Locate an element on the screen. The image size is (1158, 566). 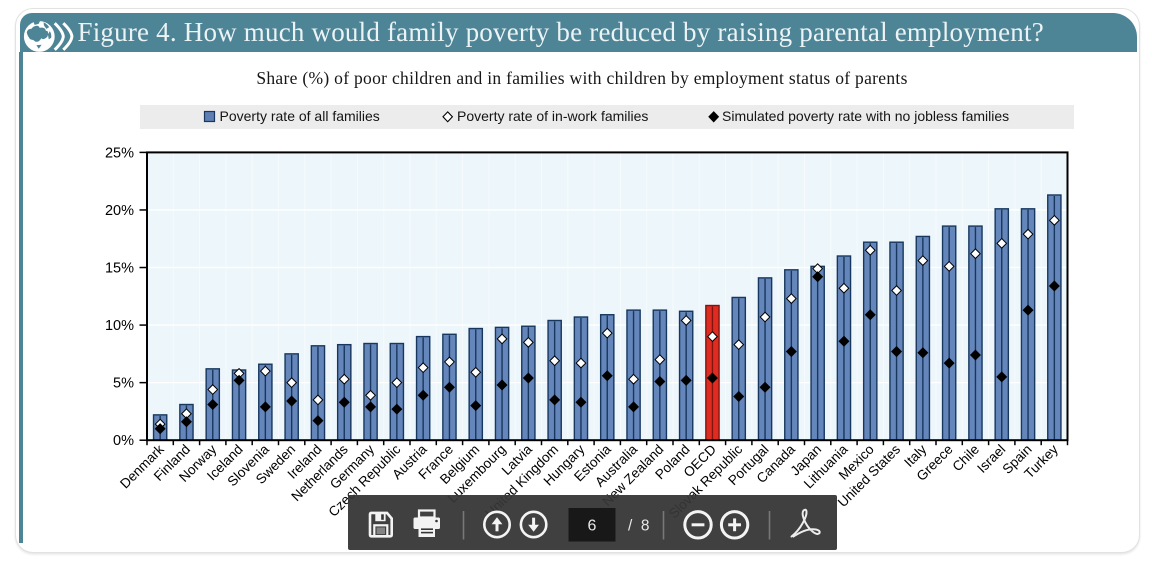
svg-text: 6 is located at coordinates (591, 525).